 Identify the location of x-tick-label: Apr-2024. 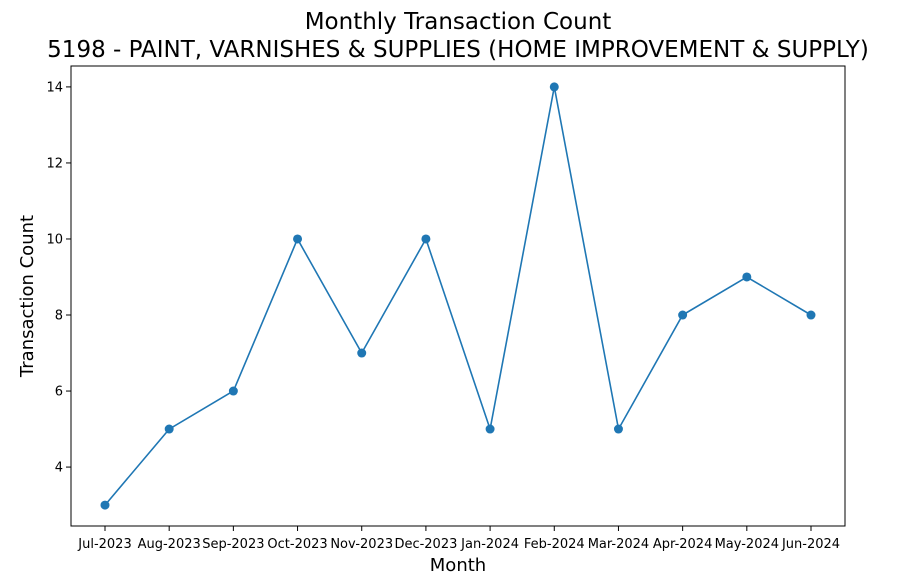
(682, 544).